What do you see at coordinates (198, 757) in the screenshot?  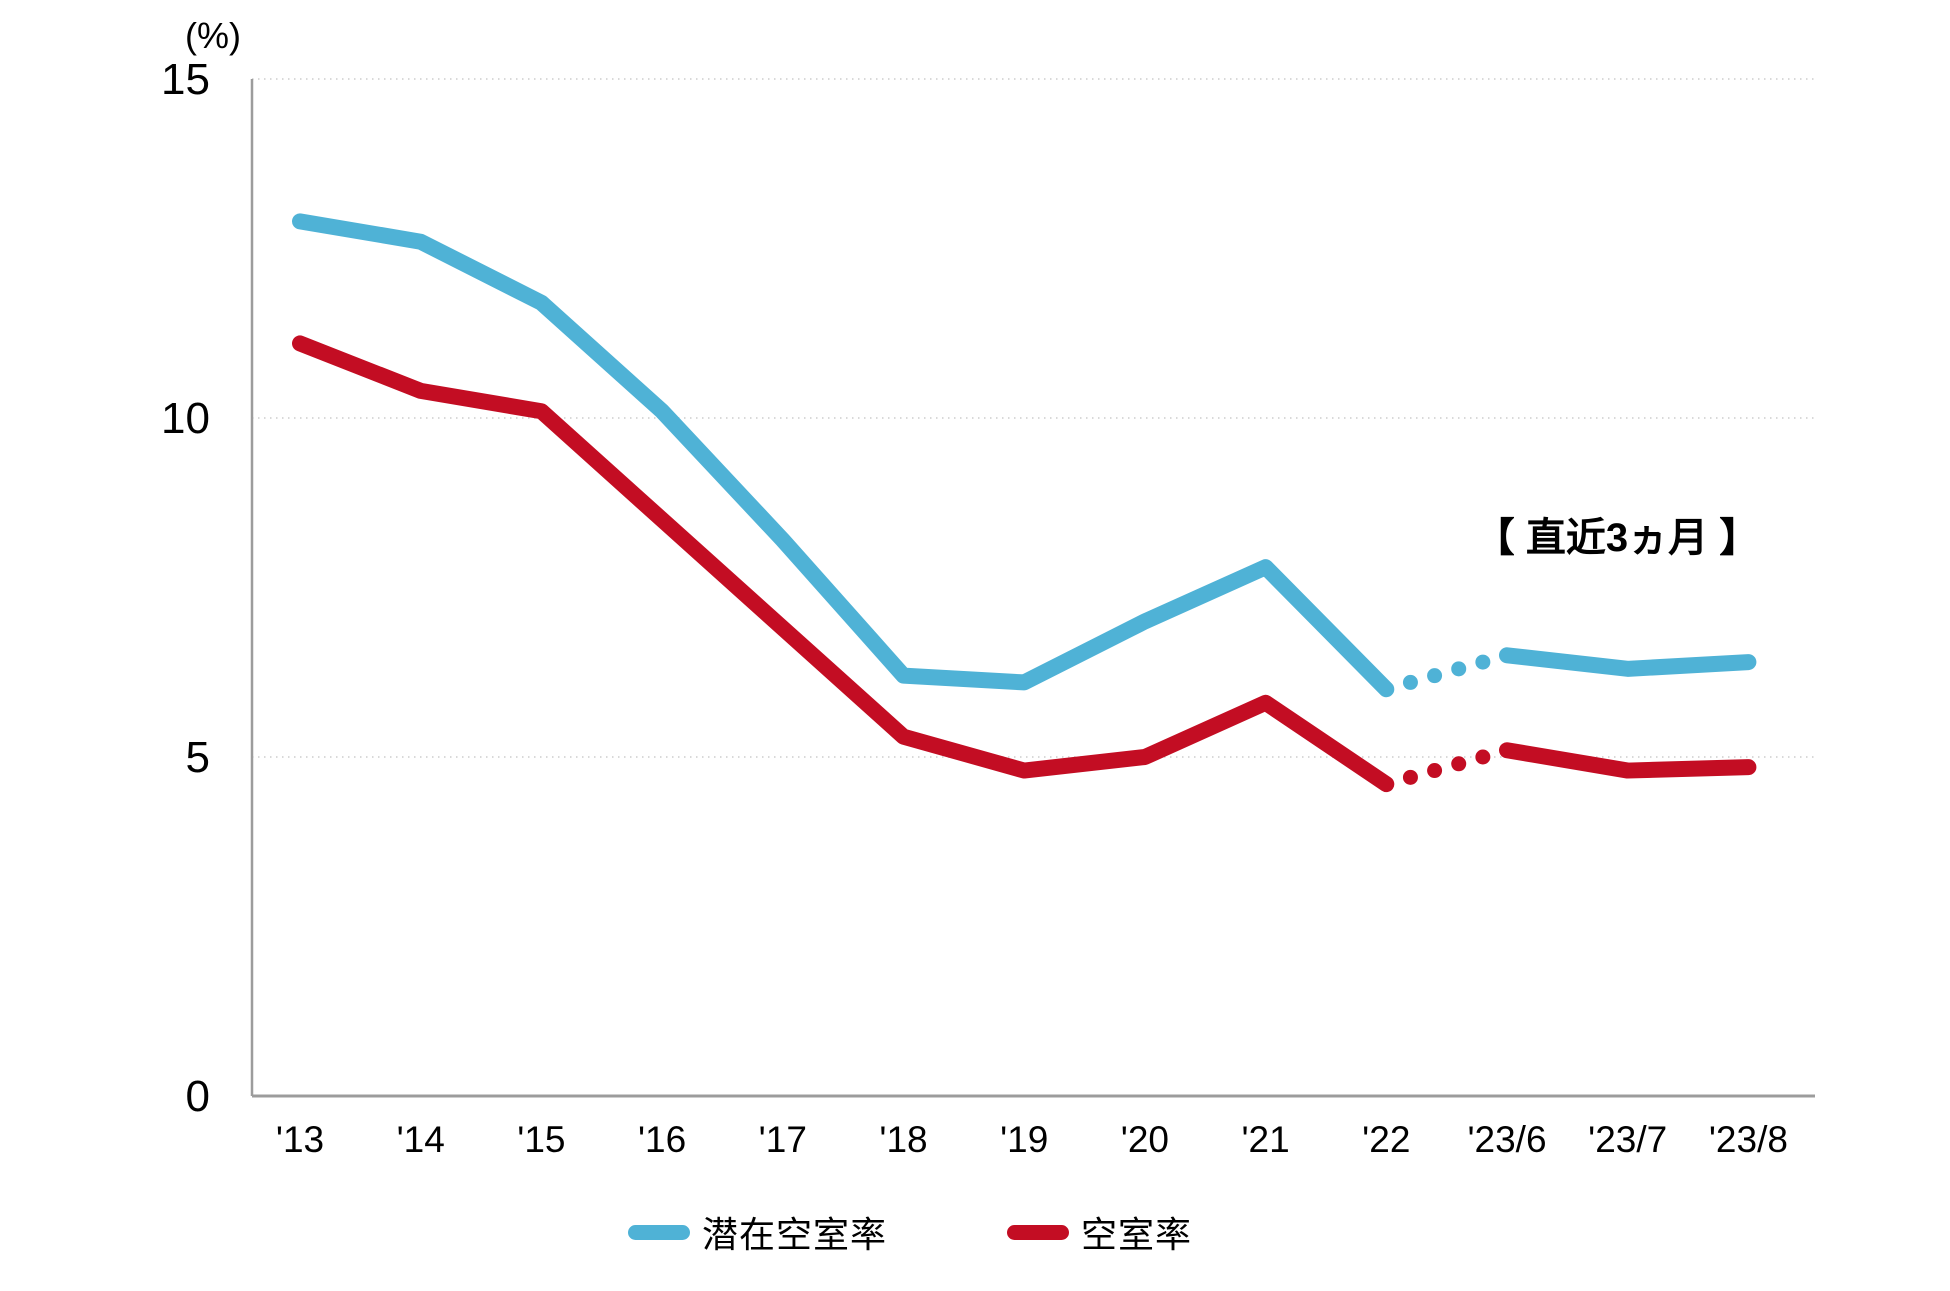 I see `y-tick-label-5: 5` at bounding box center [198, 757].